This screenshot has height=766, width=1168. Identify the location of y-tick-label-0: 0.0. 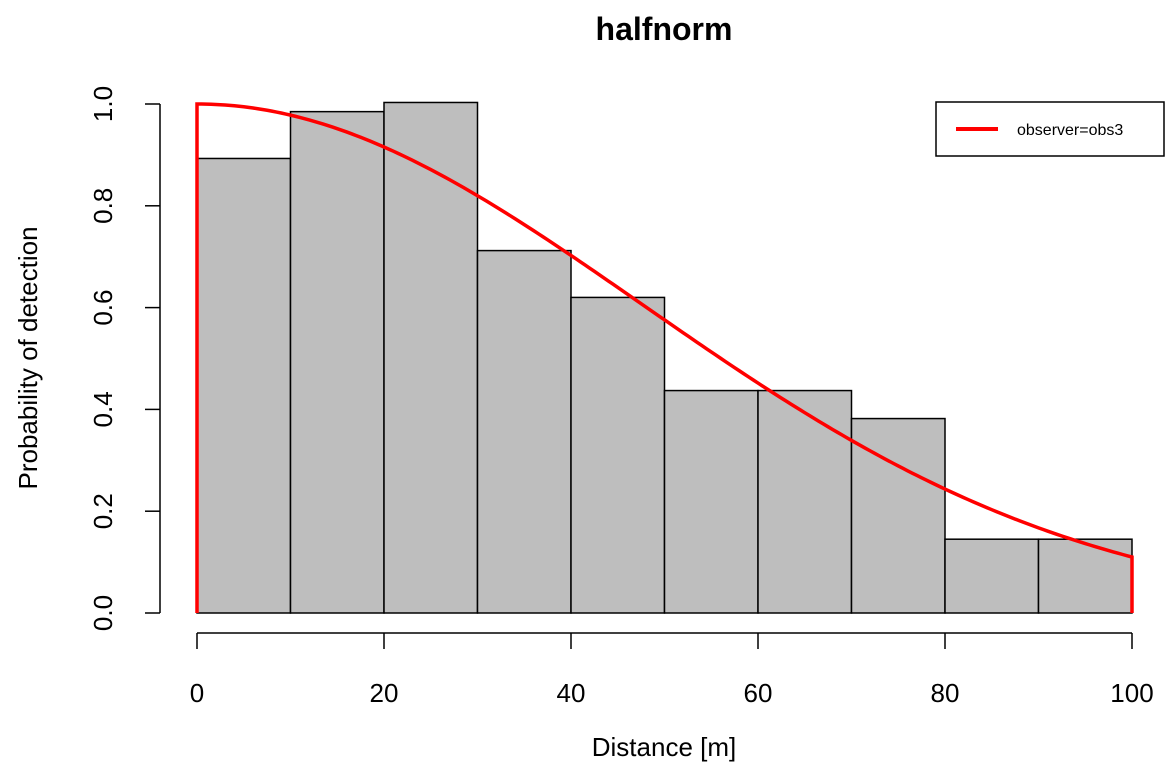
(103, 613).